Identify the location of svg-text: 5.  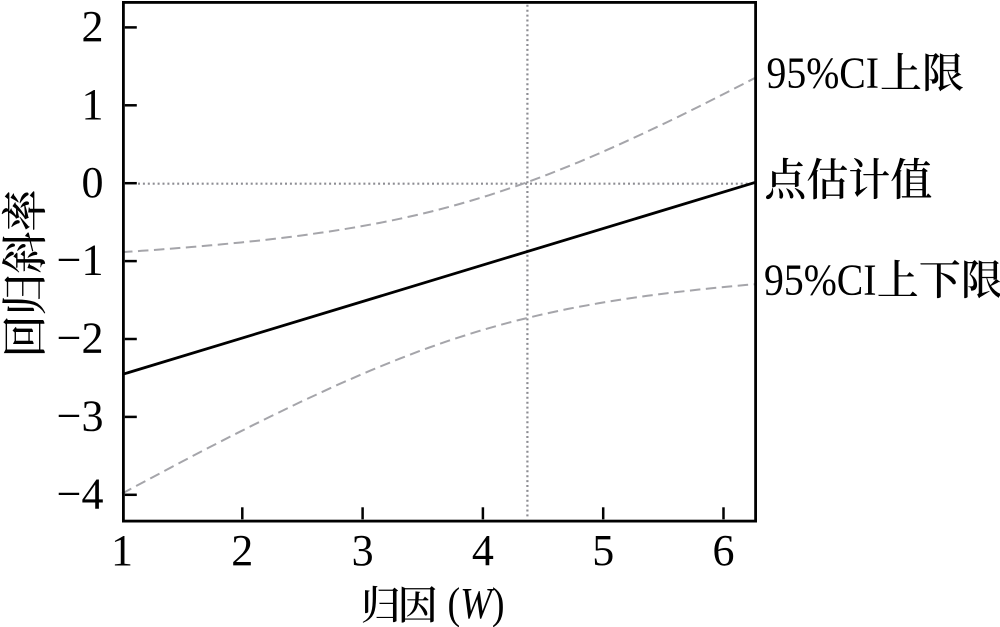
(603, 550).